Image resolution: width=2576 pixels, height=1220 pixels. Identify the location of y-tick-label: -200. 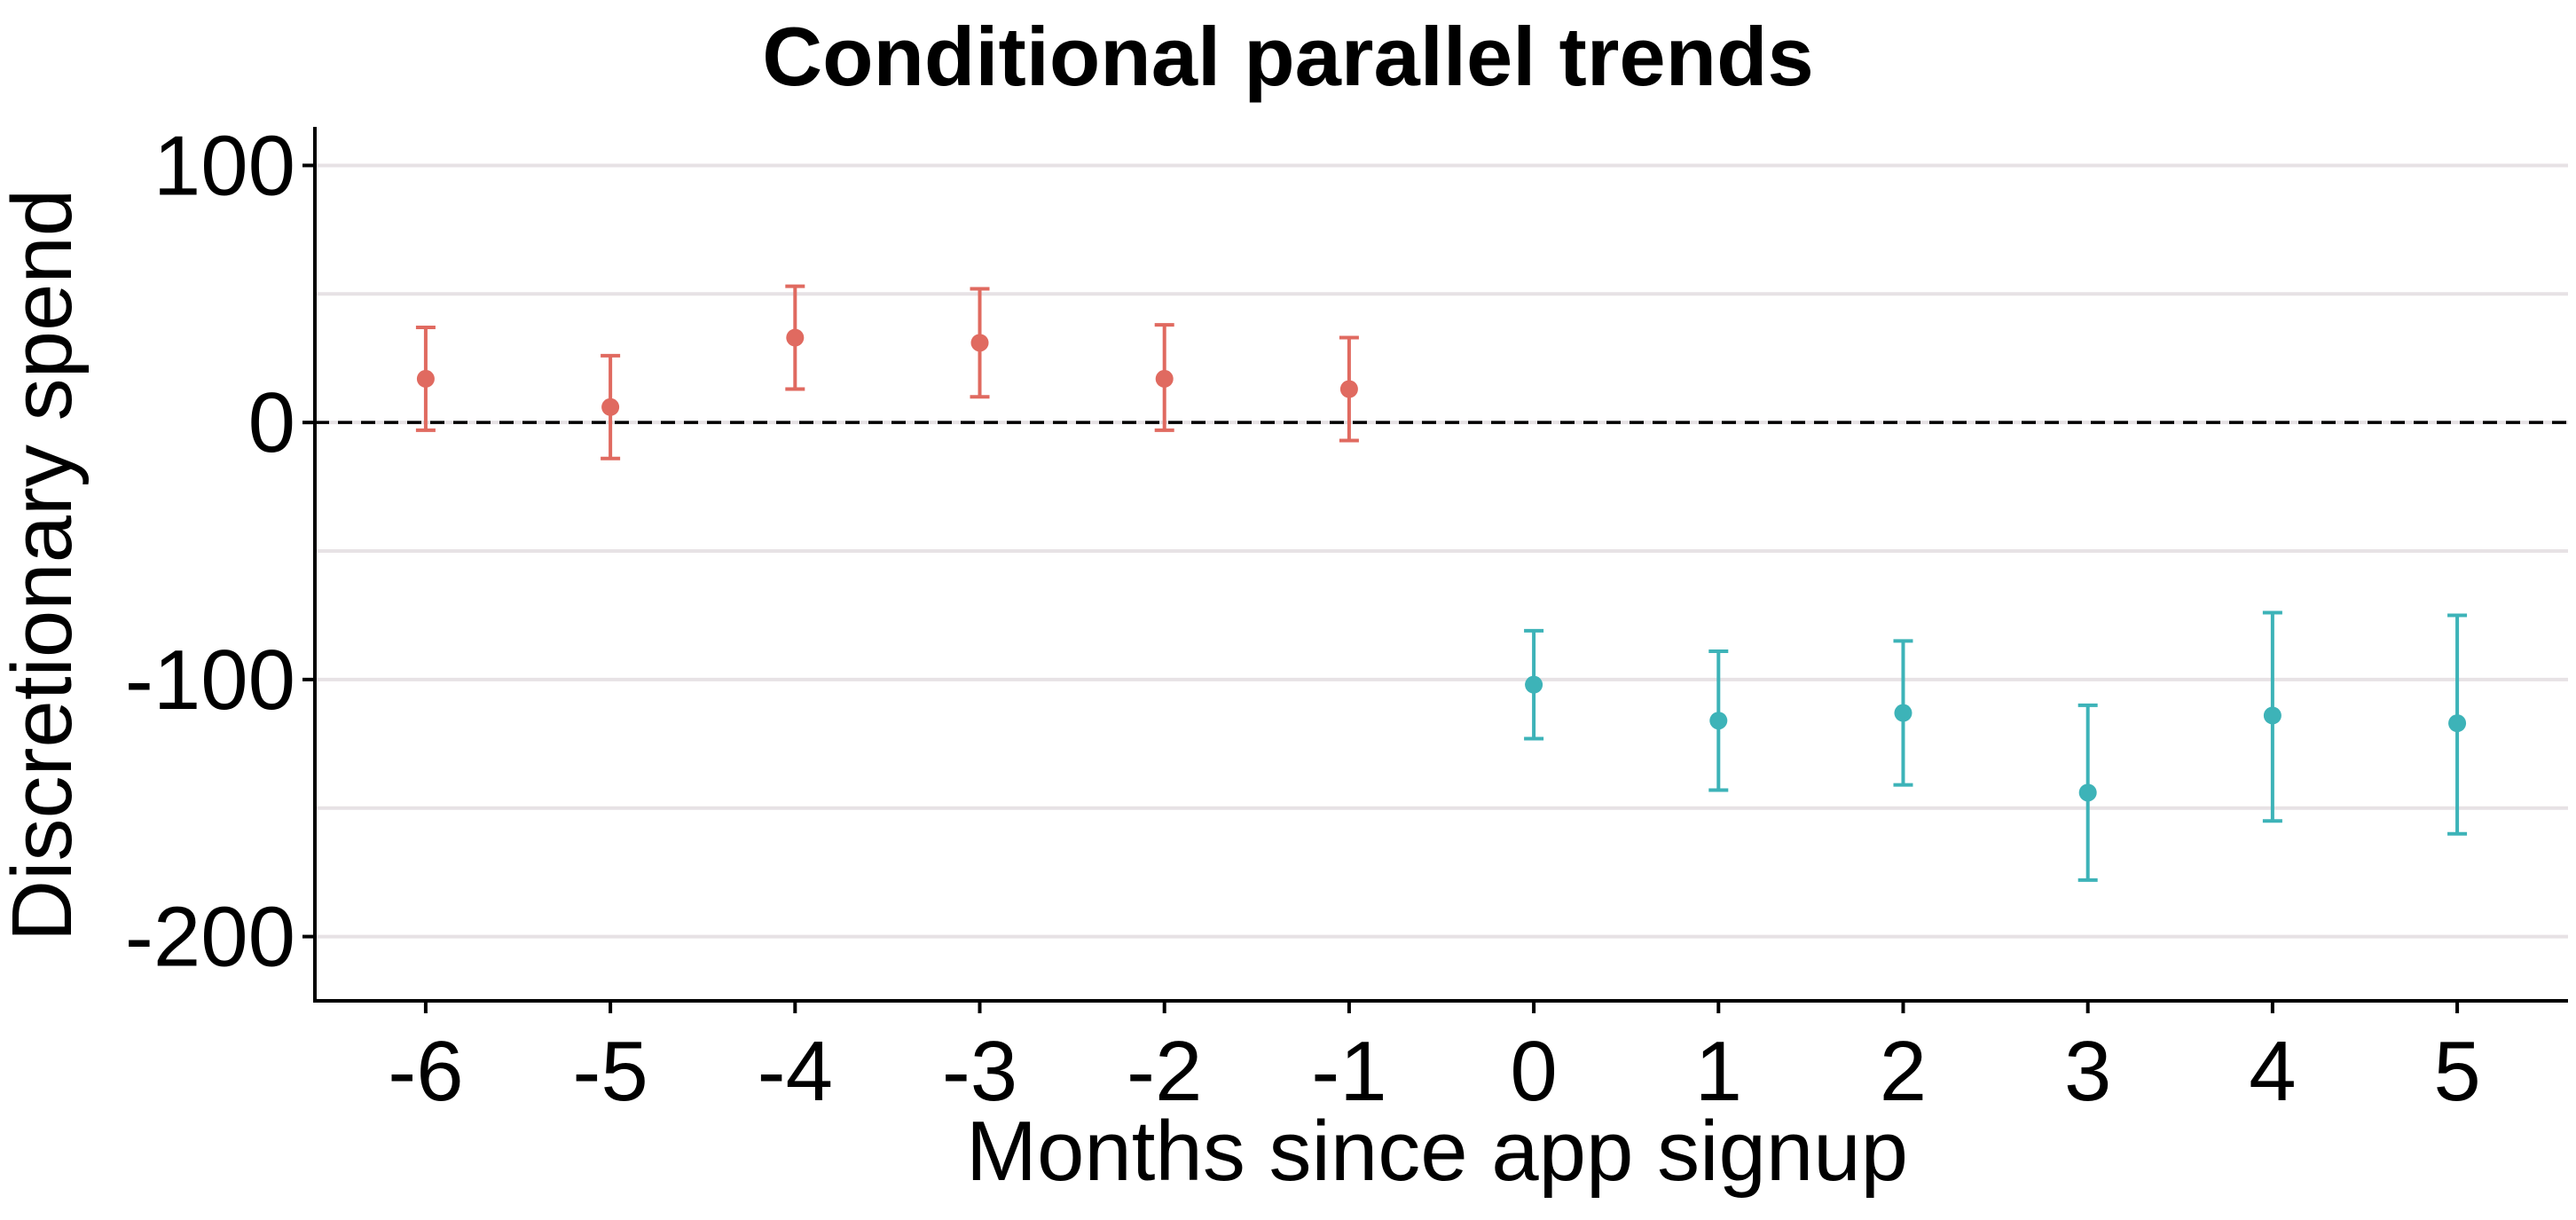
(210, 937).